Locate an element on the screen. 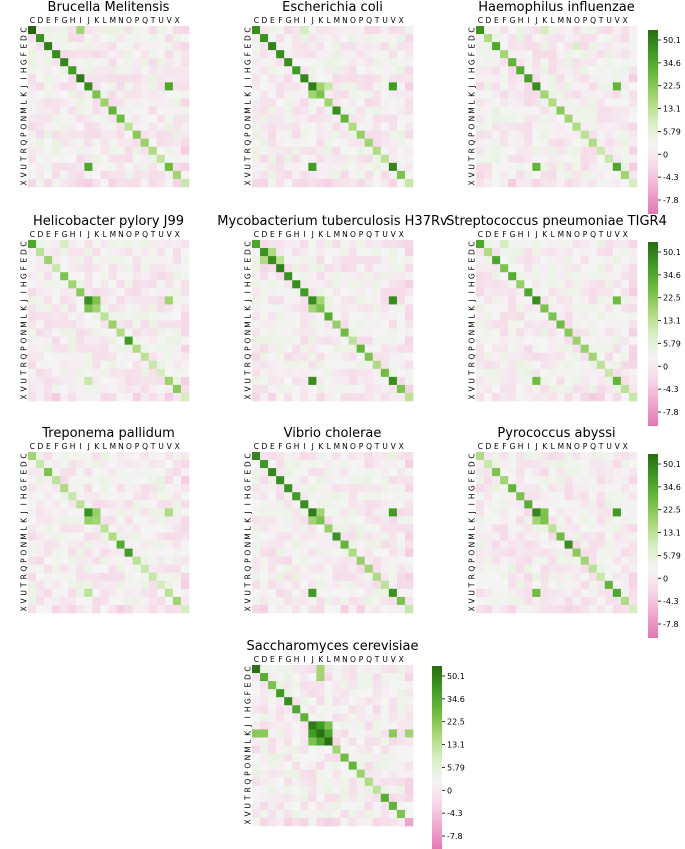 The height and width of the screenshot is (849, 685). x-tick-label: P is located at coordinates (137, 20).